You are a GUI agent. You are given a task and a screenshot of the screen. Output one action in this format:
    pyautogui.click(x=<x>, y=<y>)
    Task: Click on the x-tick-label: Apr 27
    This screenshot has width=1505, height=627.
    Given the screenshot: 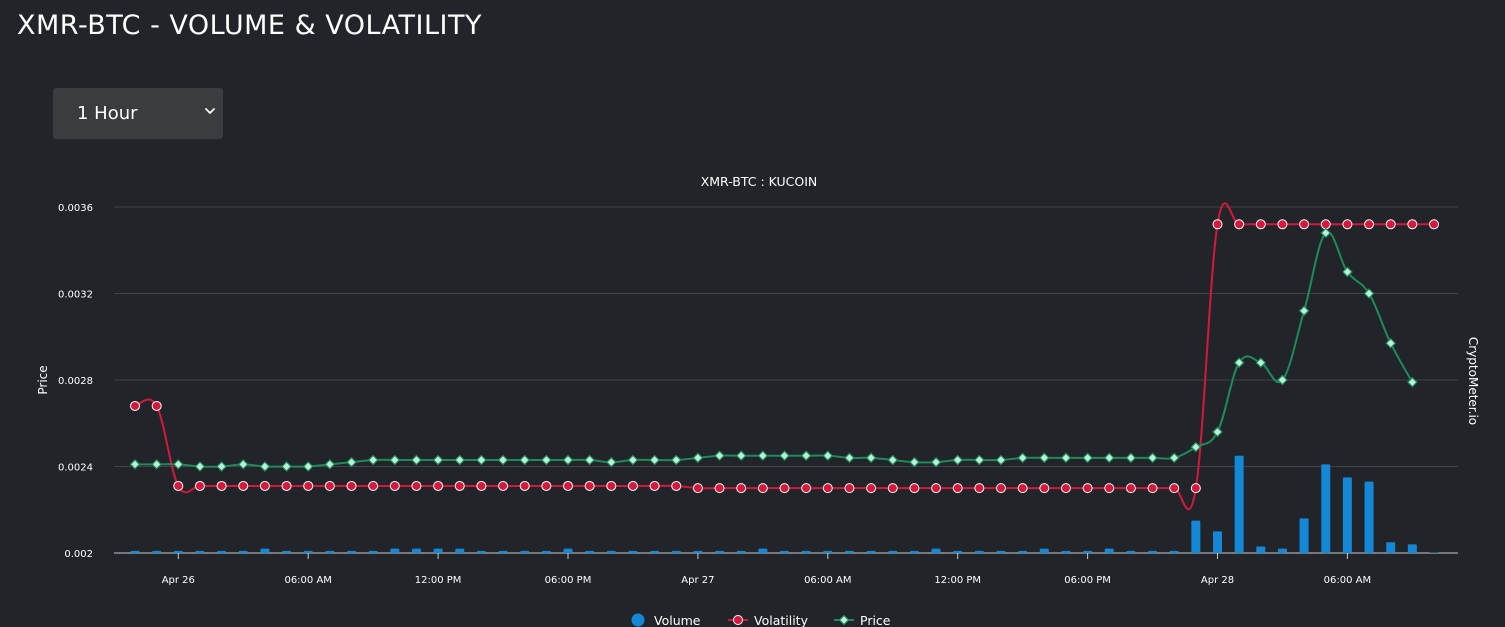 What is the action you would take?
    pyautogui.click(x=697, y=580)
    